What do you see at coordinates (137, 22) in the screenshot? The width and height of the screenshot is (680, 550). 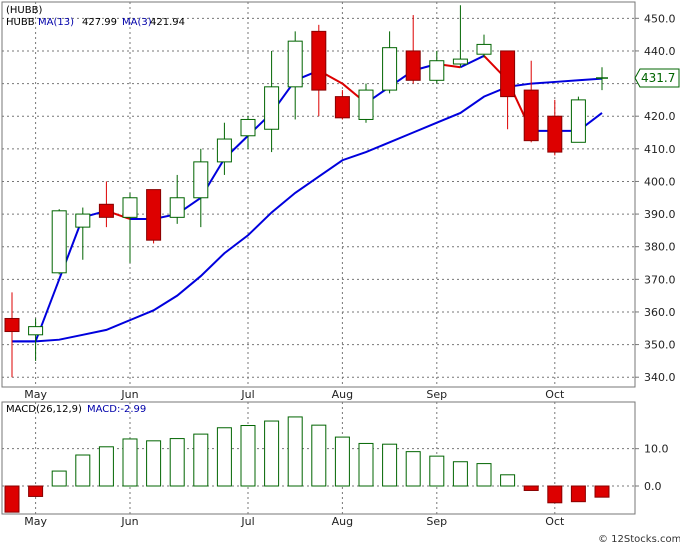 I see `legend-ma3-label: MA(3)` at bounding box center [137, 22].